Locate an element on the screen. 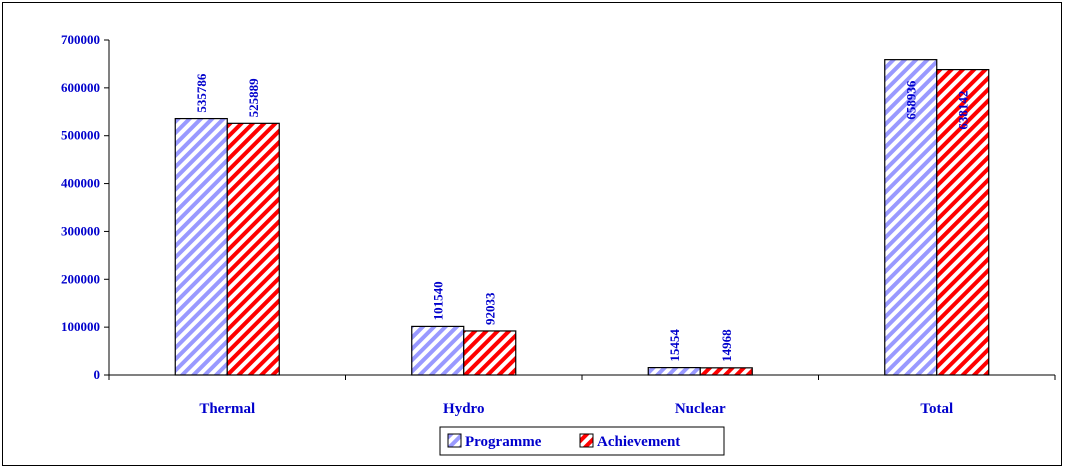  legend-label-programme: Programme is located at coordinates (503, 442).